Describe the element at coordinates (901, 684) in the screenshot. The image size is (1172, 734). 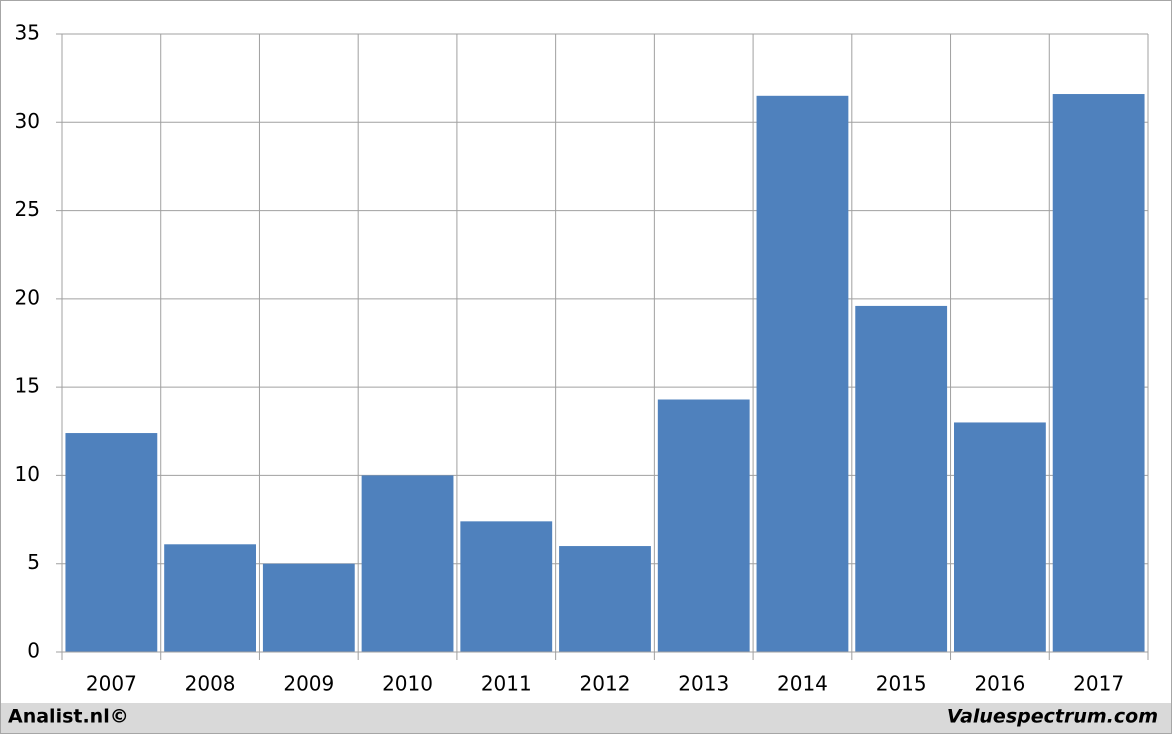
I see `x-tick-label: 2015` at that location.